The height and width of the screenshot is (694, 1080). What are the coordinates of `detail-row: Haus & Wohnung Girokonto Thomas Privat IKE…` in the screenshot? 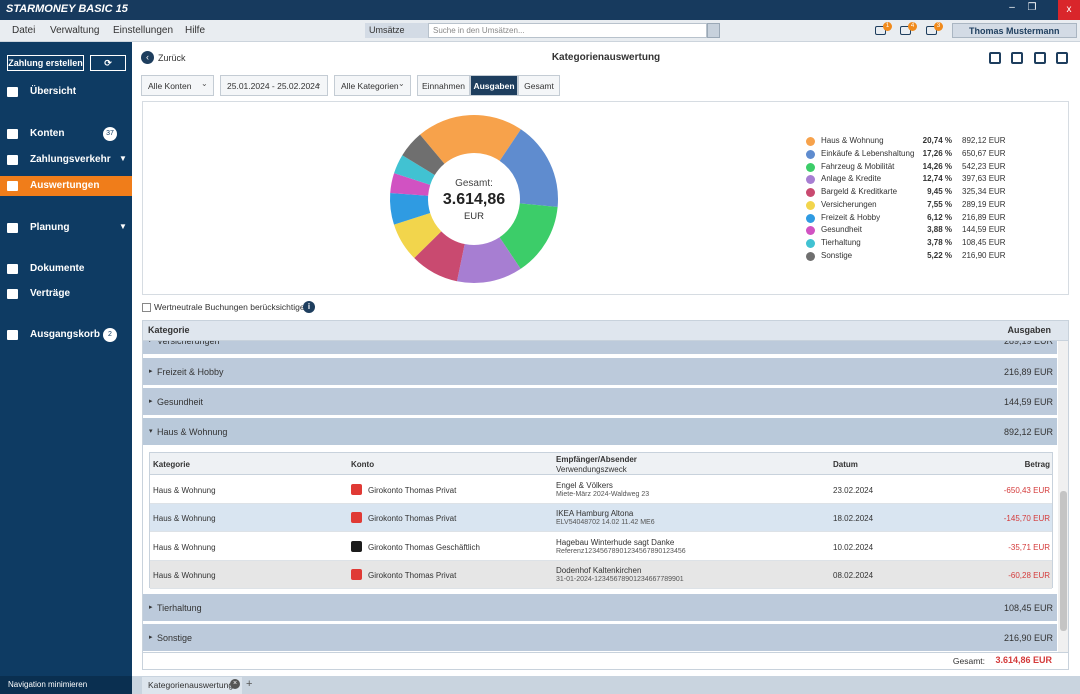 It's located at (601, 518).